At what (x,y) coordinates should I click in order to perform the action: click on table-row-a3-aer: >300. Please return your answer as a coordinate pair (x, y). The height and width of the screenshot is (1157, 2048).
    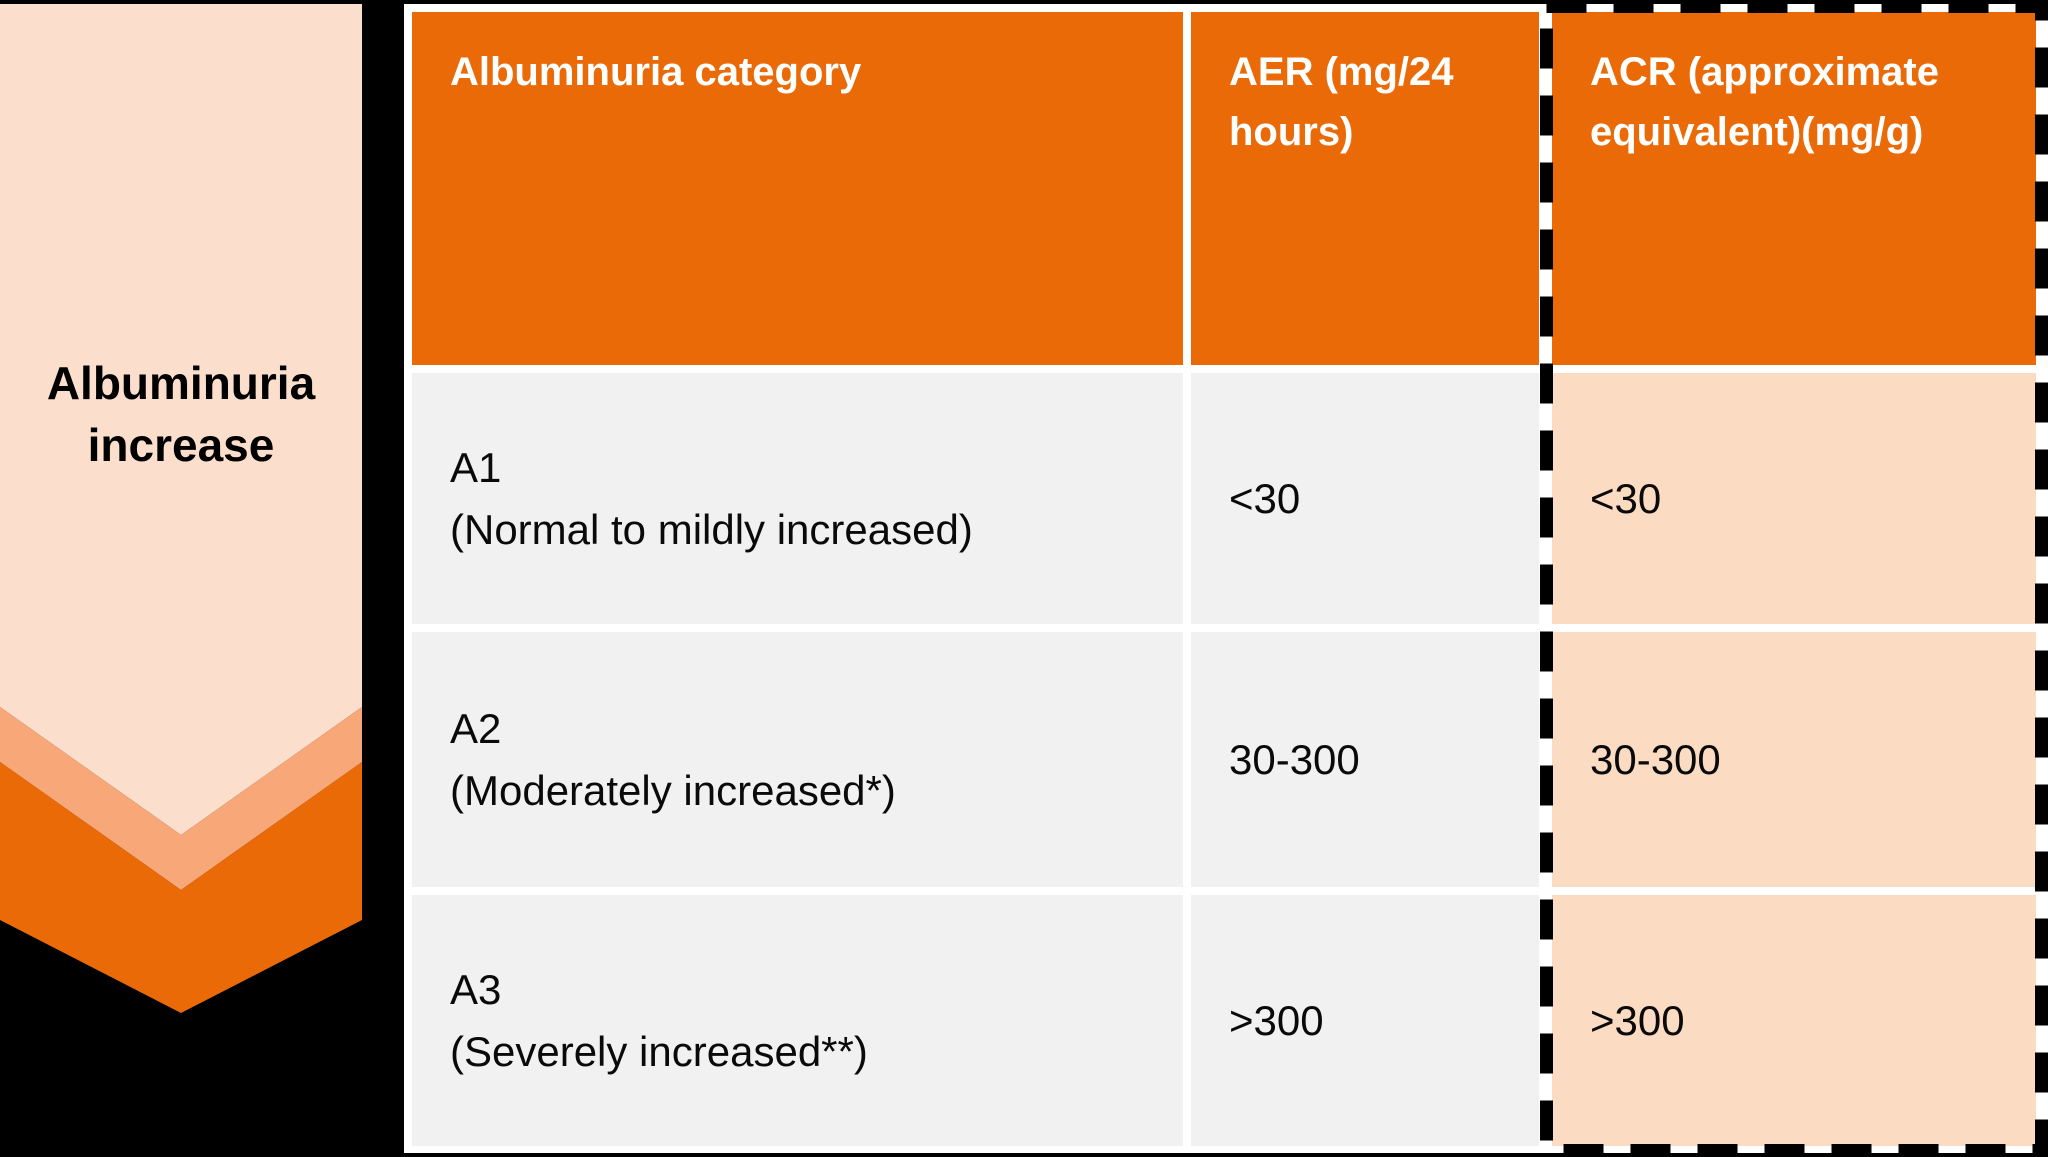
    Looking at the image, I should click on (1365, 1020).